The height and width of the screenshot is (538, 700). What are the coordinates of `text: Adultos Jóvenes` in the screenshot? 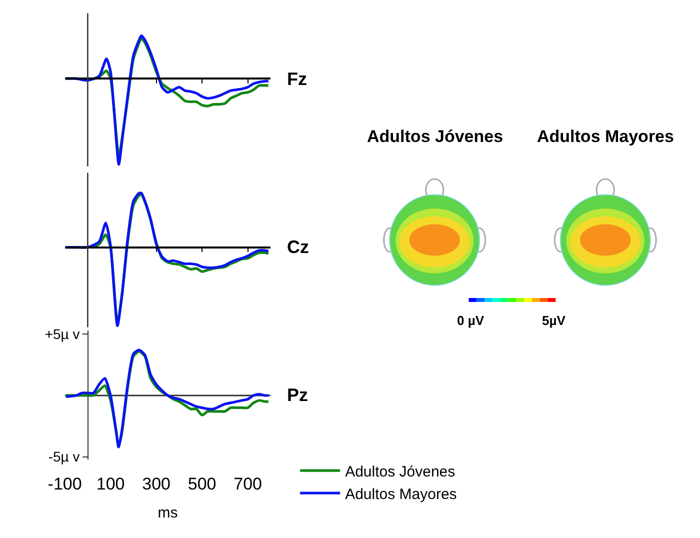 It's located at (435, 136).